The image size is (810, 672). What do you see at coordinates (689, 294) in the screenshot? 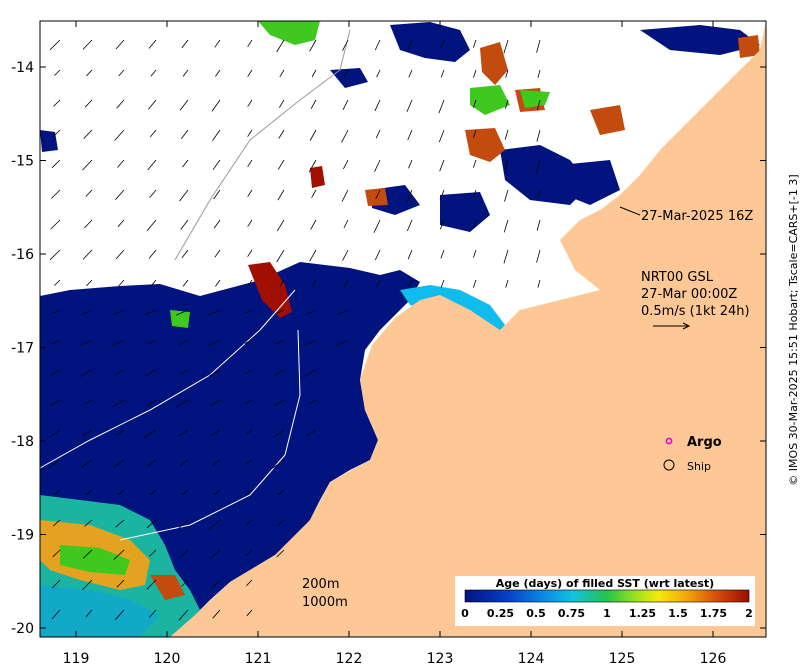
I see `product-line2: 27-Mar 00:00Z` at bounding box center [689, 294].